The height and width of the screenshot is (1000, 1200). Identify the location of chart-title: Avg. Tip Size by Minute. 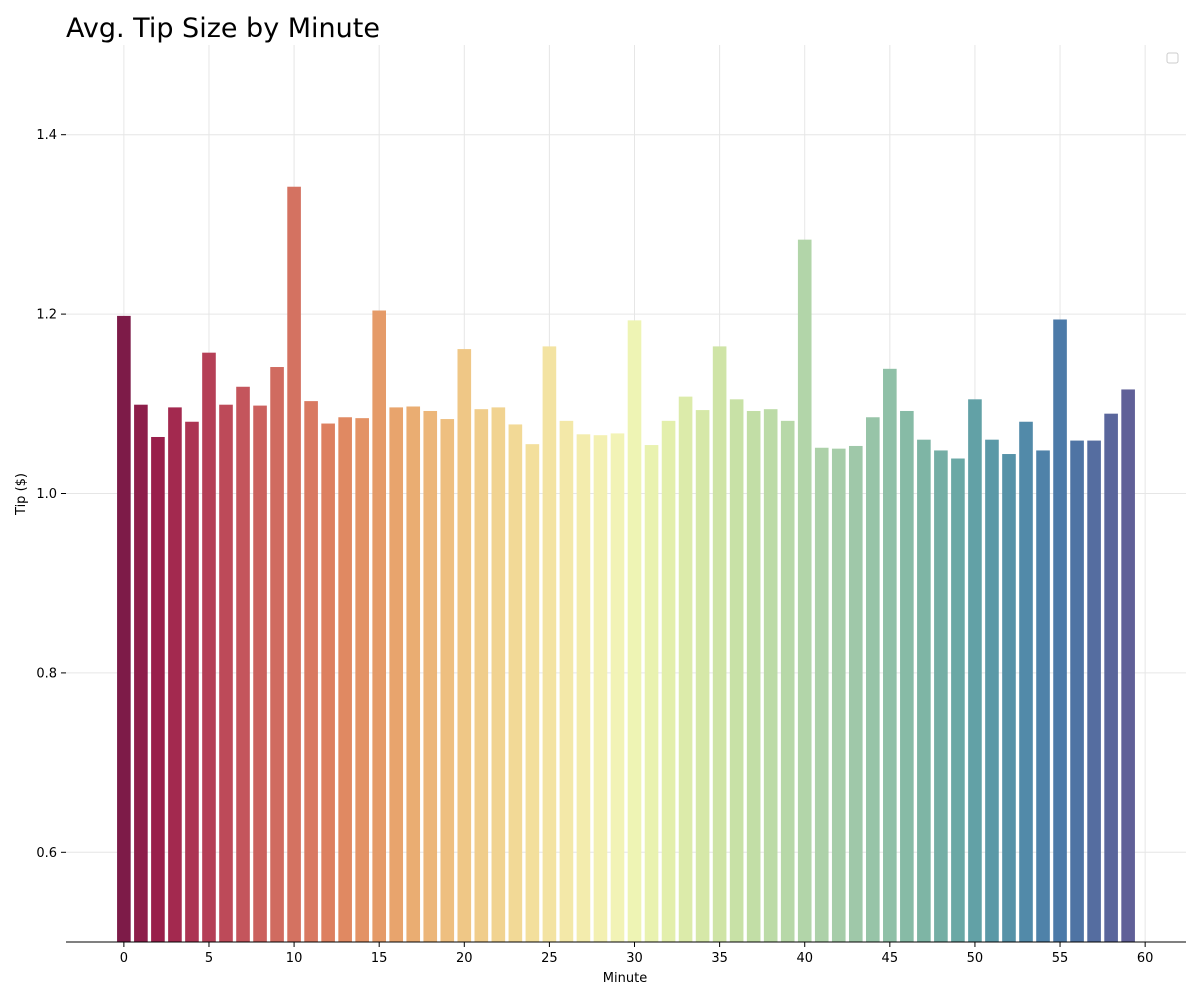
(223, 28).